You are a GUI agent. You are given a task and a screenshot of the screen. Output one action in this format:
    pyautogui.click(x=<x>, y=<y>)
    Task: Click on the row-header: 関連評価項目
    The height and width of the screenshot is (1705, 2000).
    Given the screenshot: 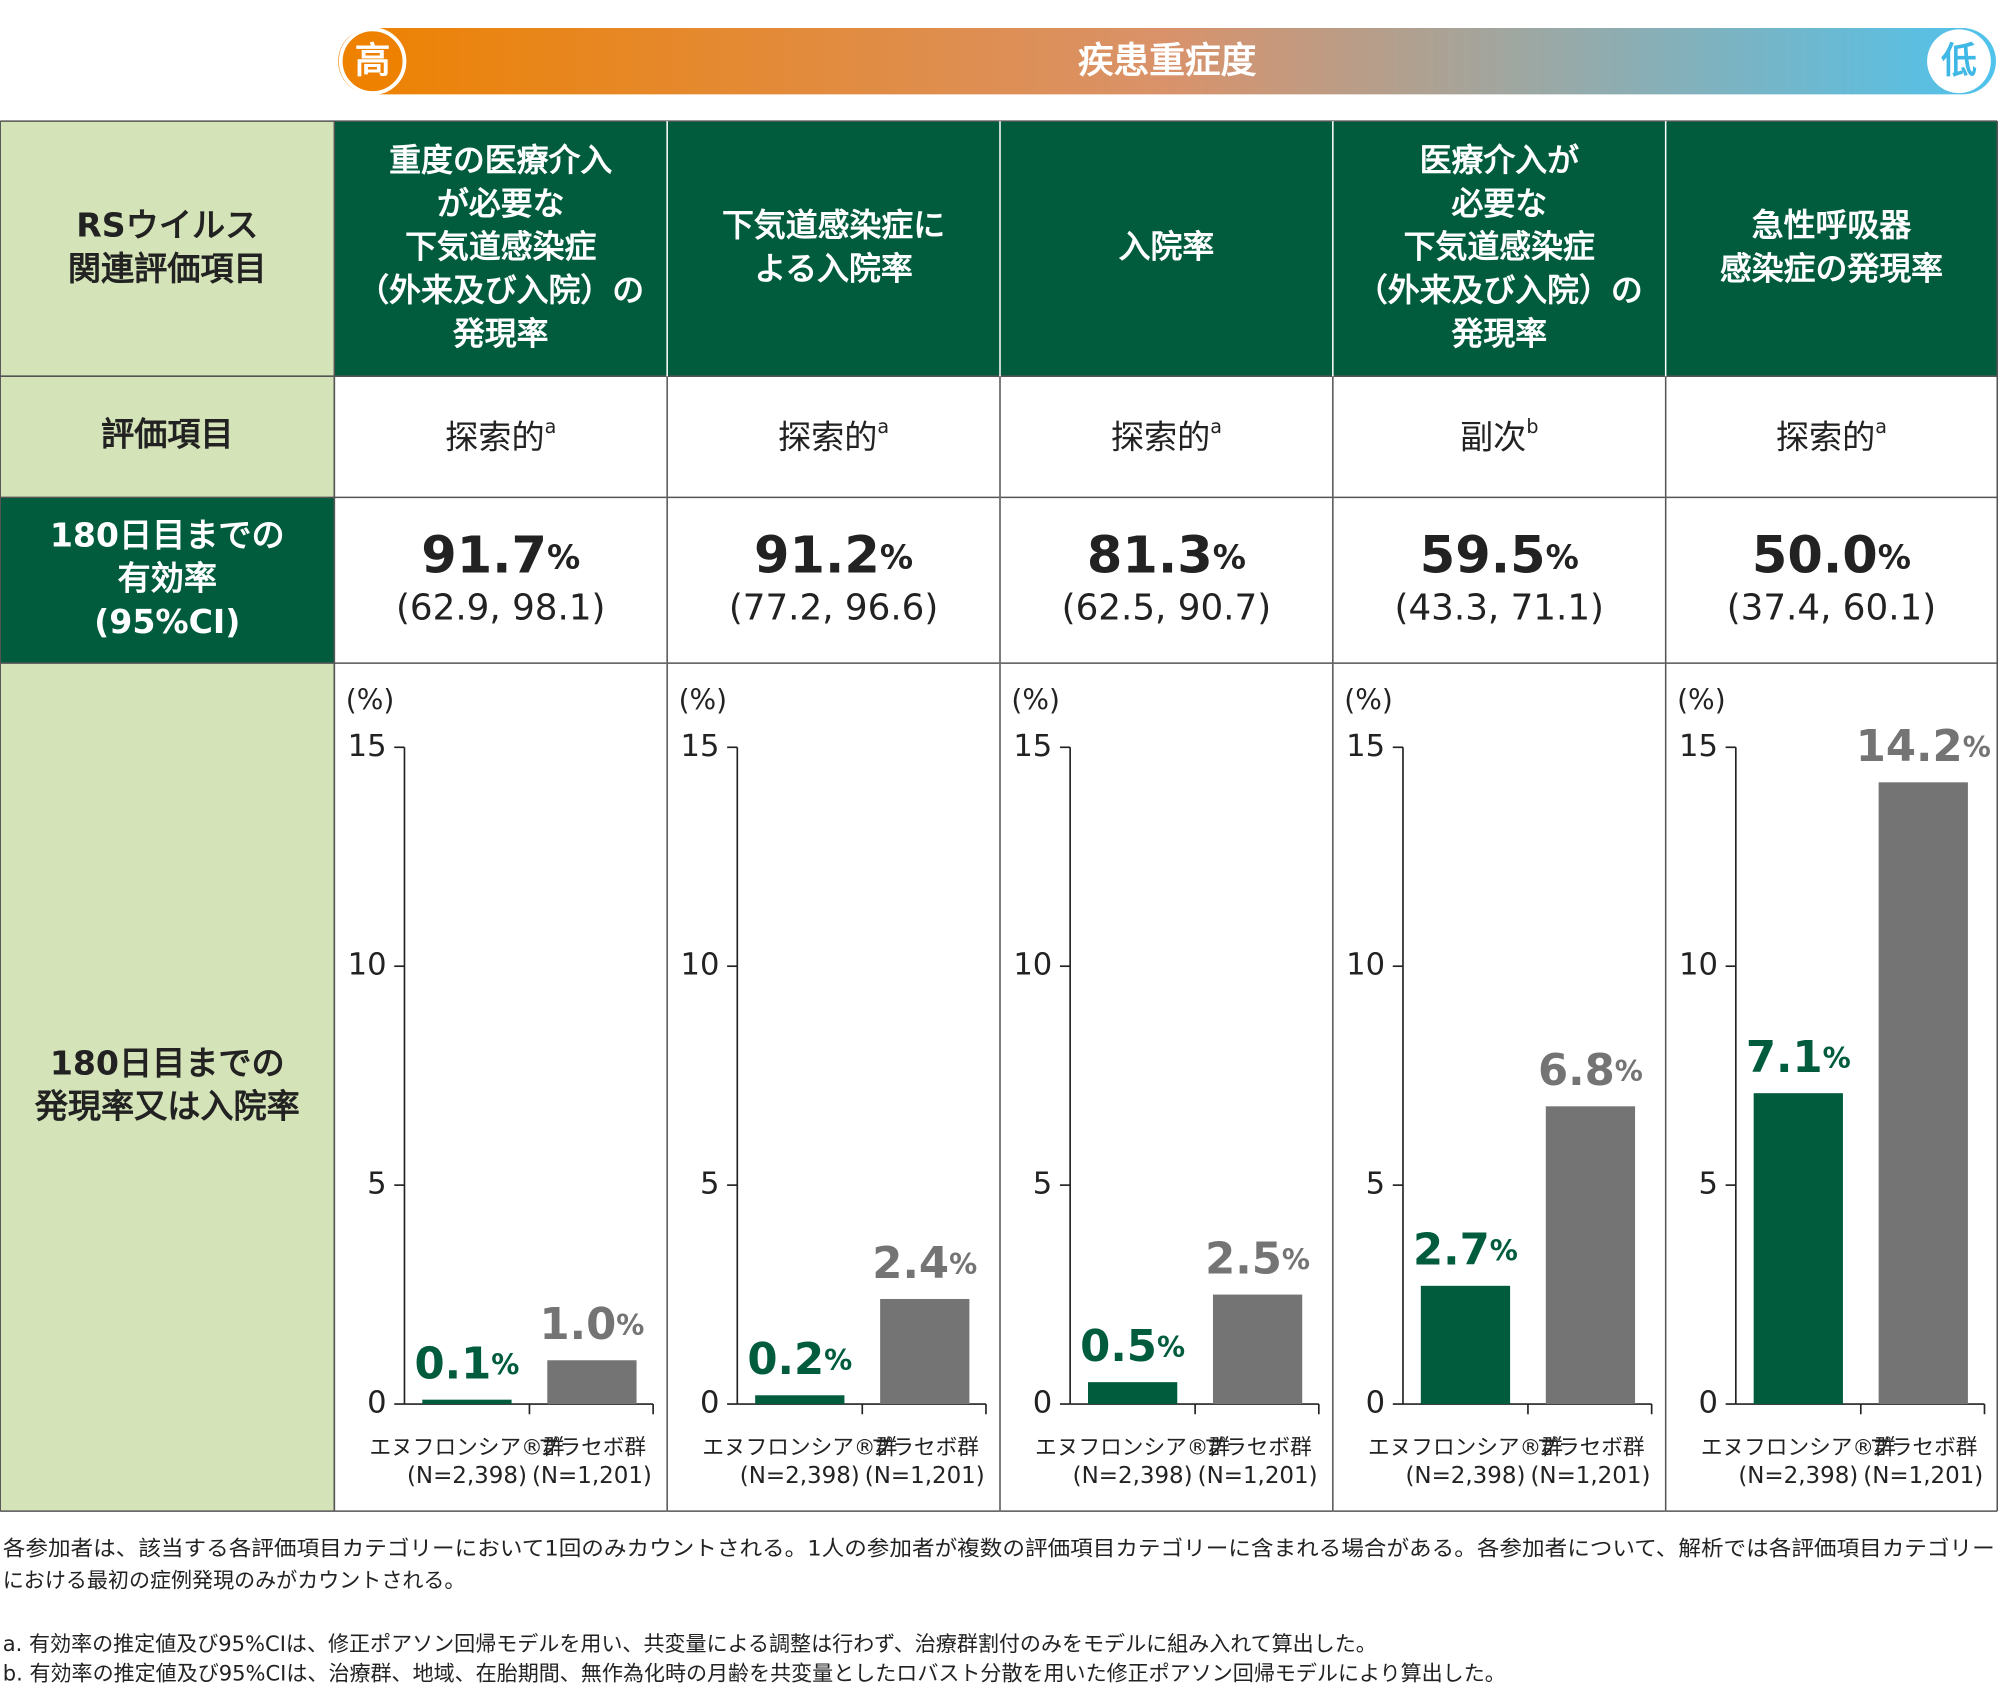 What is the action you would take?
    pyautogui.click(x=167, y=268)
    